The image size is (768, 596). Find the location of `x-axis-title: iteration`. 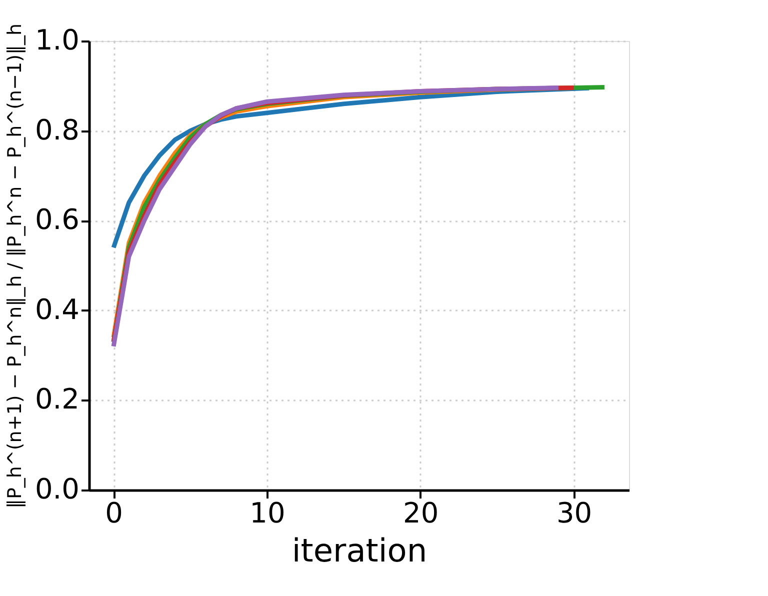

x-axis-title: iteration is located at coordinates (360, 551).